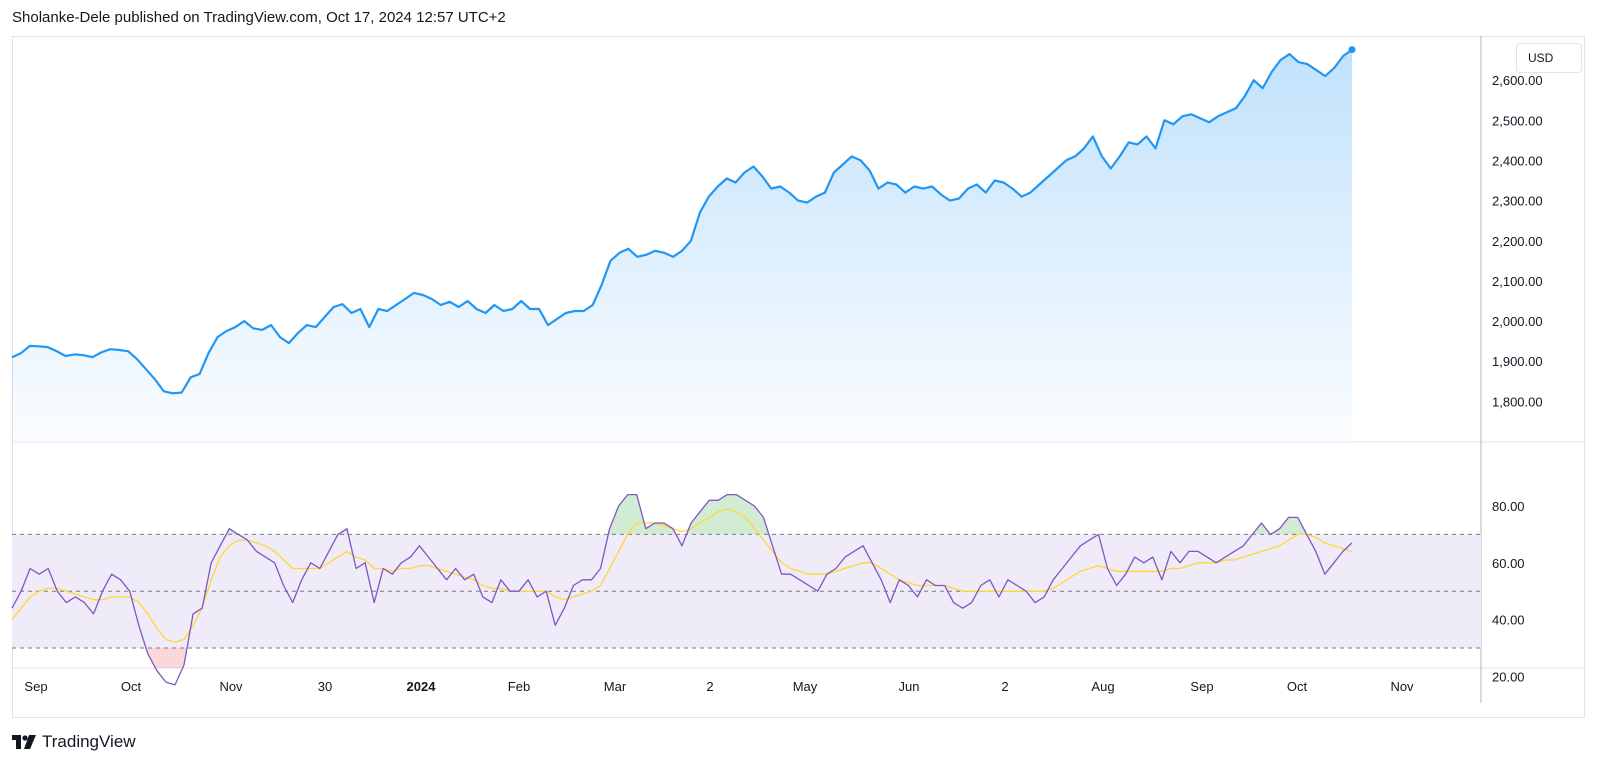  What do you see at coordinates (1517, 321) in the screenshot?
I see `price-tick-label: 2,000.00` at bounding box center [1517, 321].